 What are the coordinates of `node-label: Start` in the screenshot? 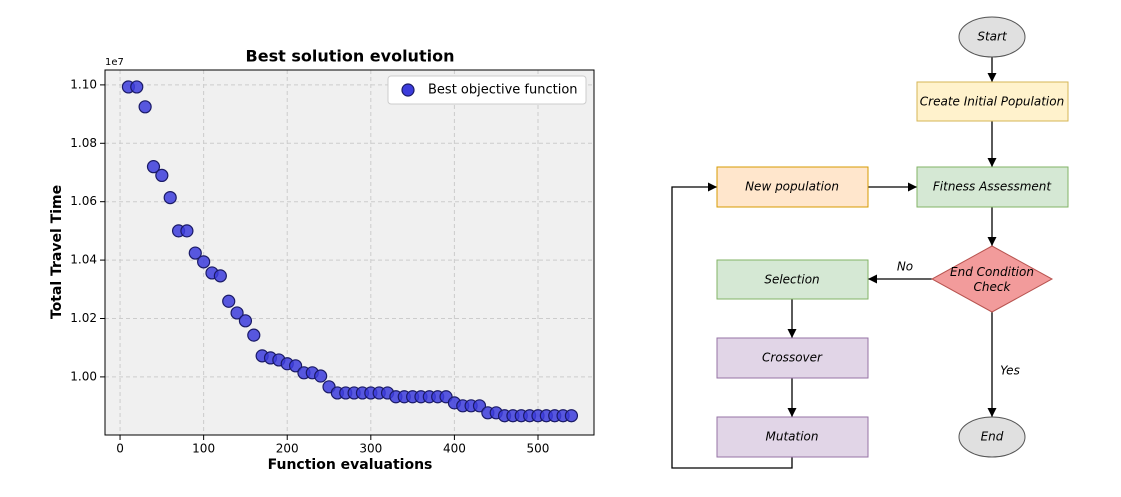 It's located at (992, 37).